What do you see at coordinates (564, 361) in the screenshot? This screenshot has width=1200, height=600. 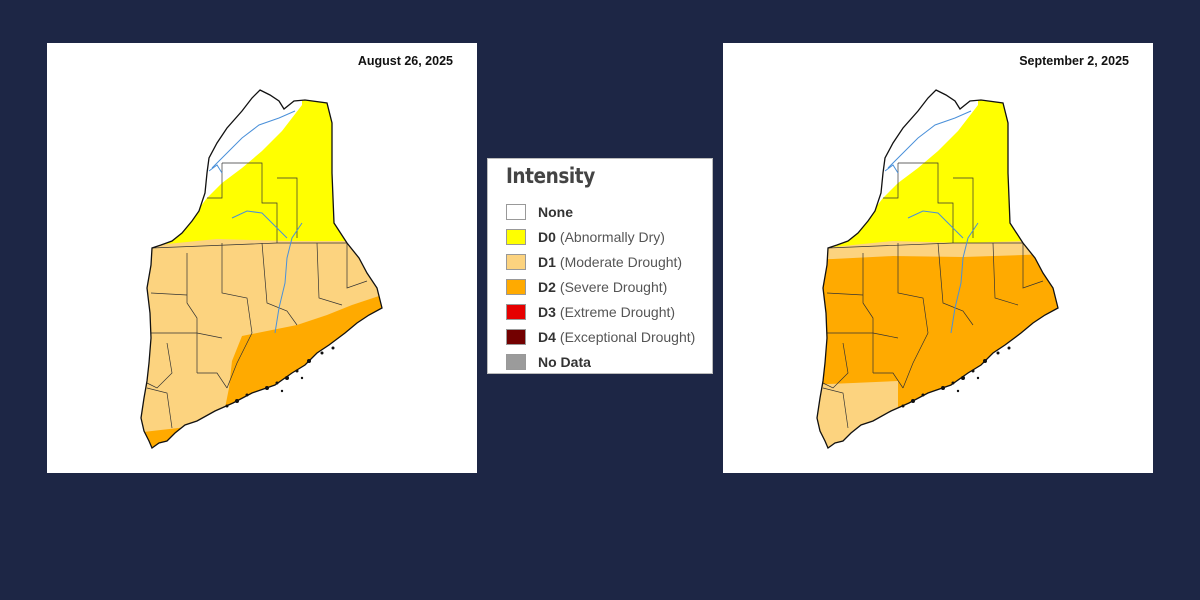 I see `legend-code: No Data` at bounding box center [564, 361].